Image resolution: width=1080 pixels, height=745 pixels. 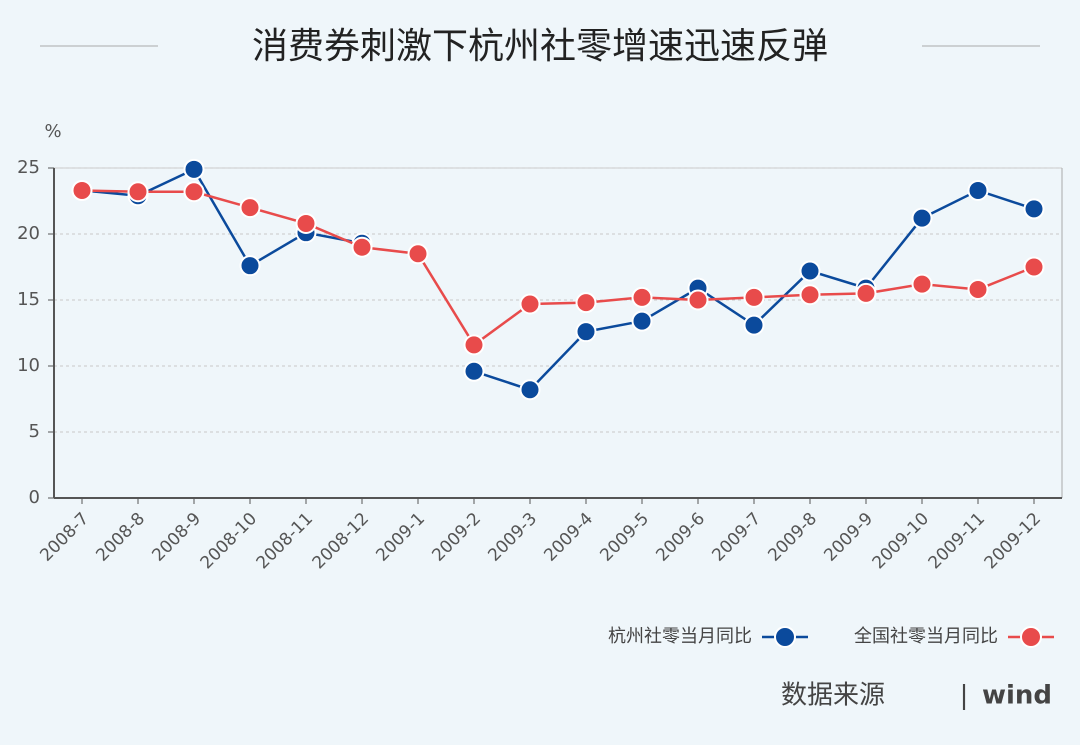 What do you see at coordinates (229, 541) in the screenshot?
I see `x-tick-label: 2008-10` at bounding box center [229, 541].